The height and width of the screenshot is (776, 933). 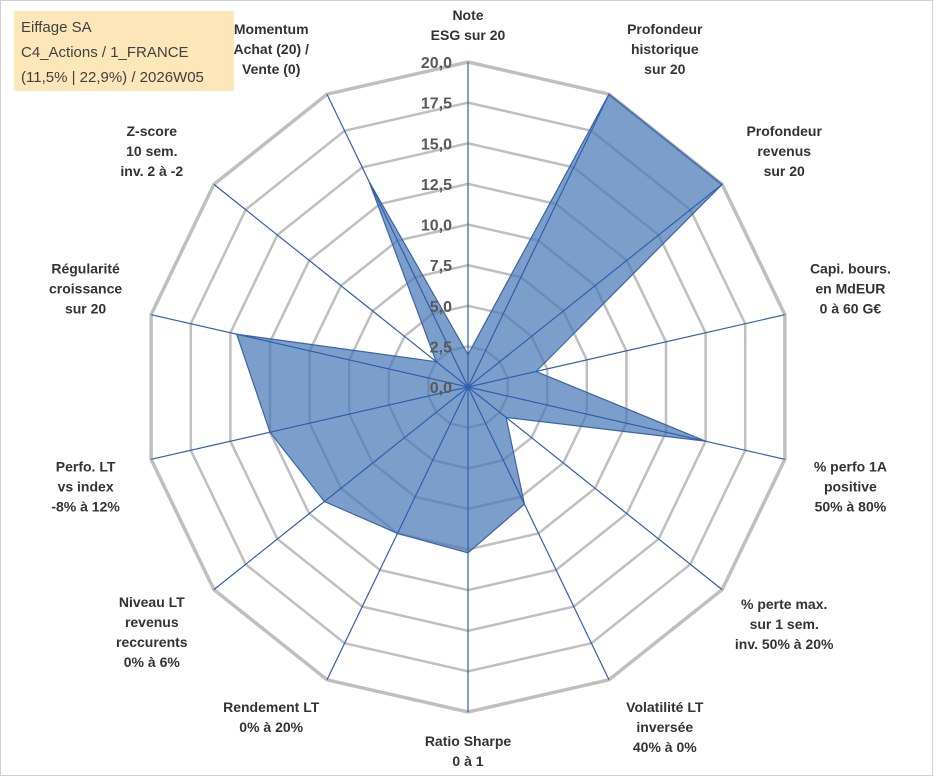 What do you see at coordinates (784, 644) in the screenshot?
I see `axis-label-line: inv. 50% à 20%` at bounding box center [784, 644].